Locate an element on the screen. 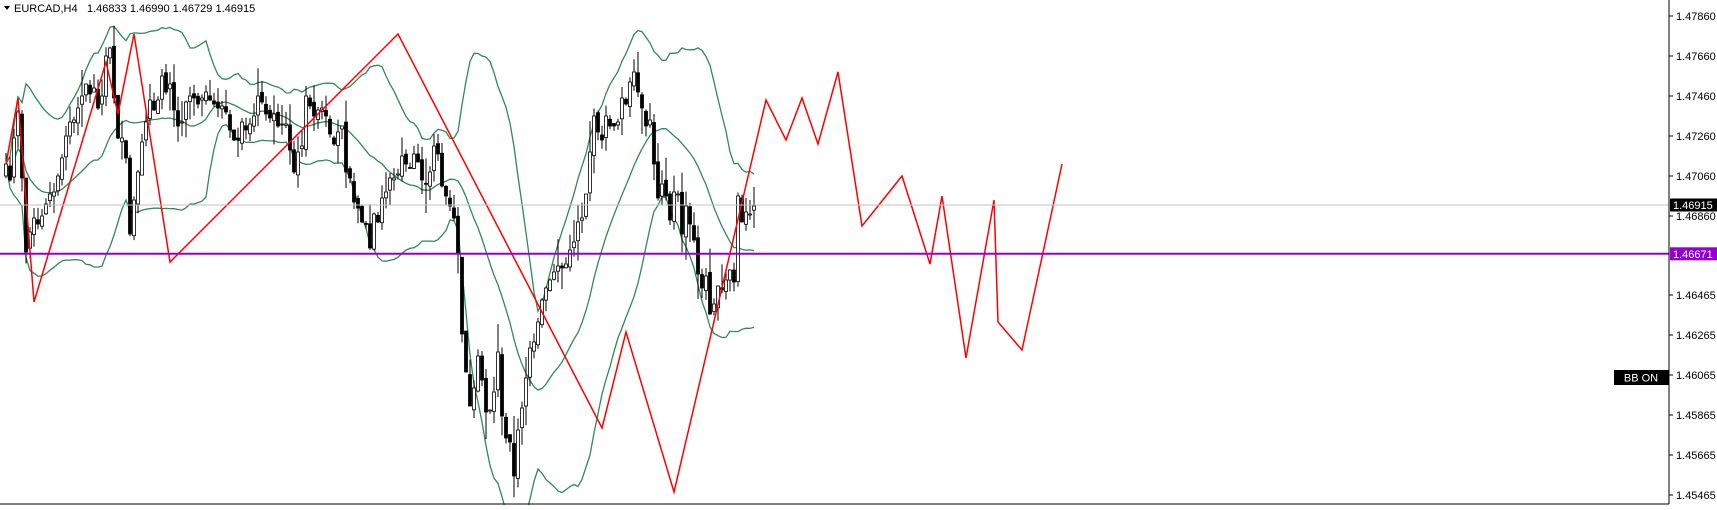 Image resolution: width=1717 pixels, height=510 pixels. bb-badge-bg is located at coordinates (1641, 377).